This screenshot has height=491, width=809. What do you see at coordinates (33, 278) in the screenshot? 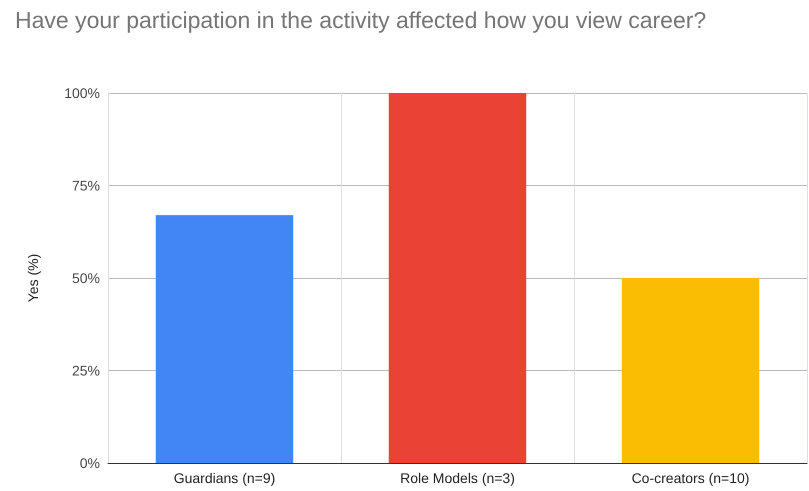
I see `y-axis-title: Yes (%)` at bounding box center [33, 278].